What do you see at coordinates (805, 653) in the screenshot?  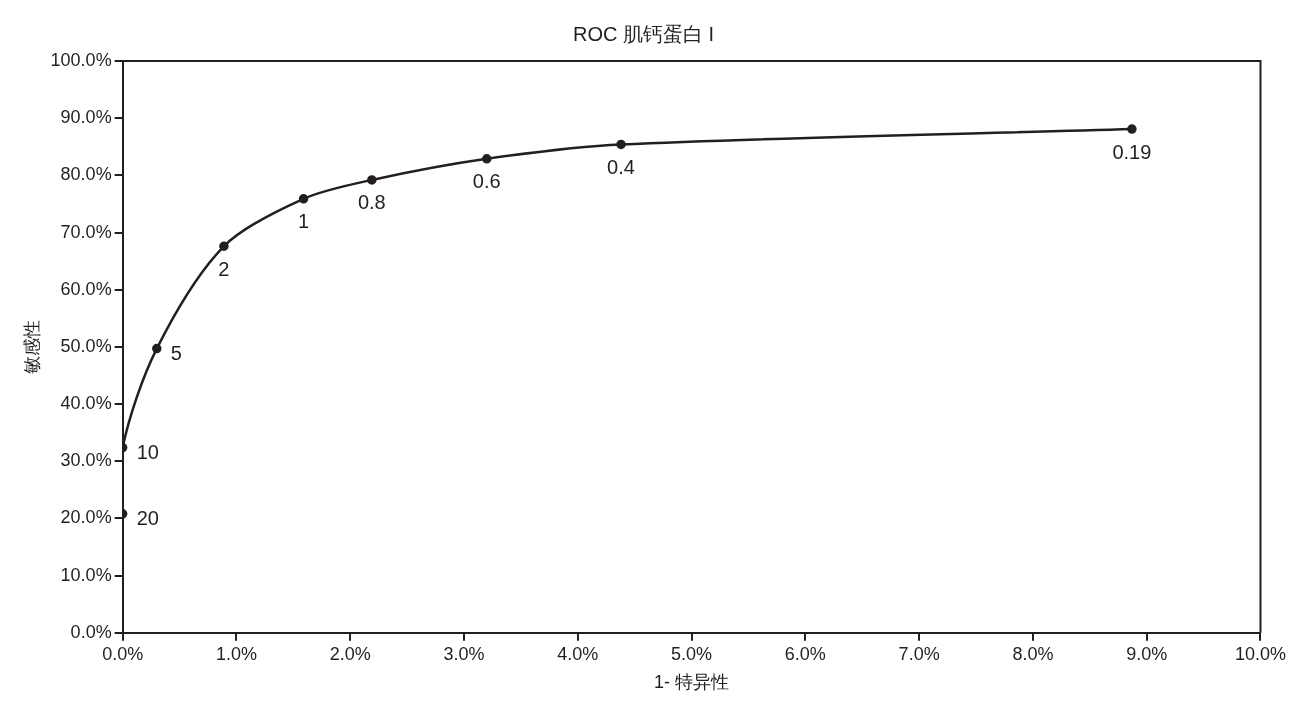 I see `x-tick-label: 6.0%` at bounding box center [805, 653].